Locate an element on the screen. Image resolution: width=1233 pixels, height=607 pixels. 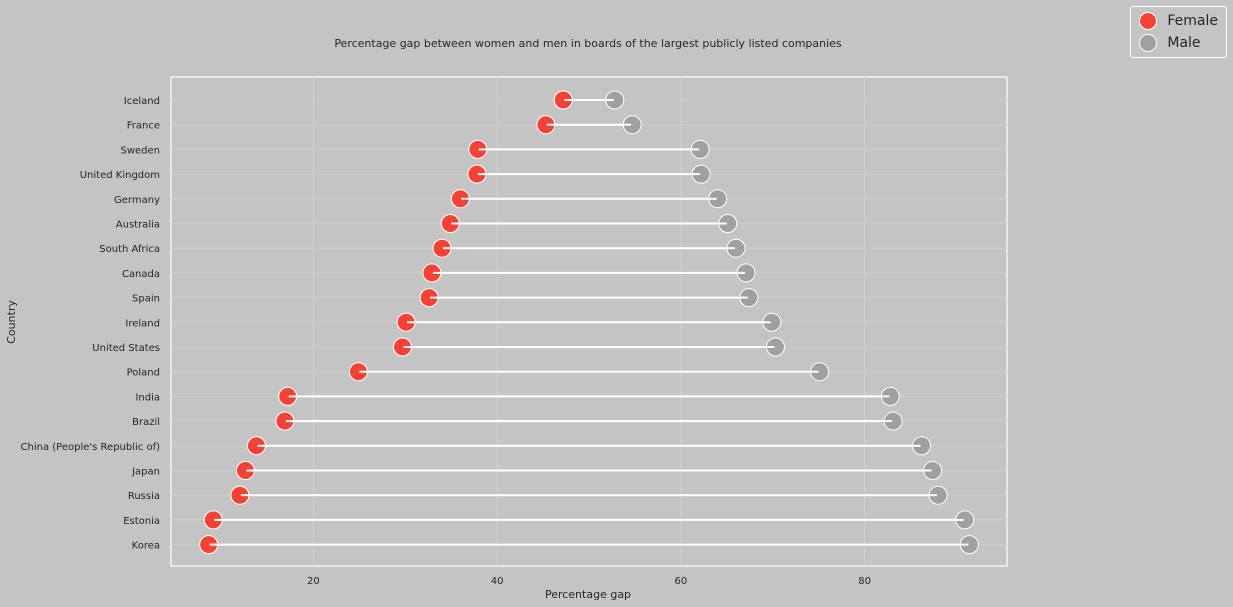
legend-marker-female is located at coordinates (1148, 21).